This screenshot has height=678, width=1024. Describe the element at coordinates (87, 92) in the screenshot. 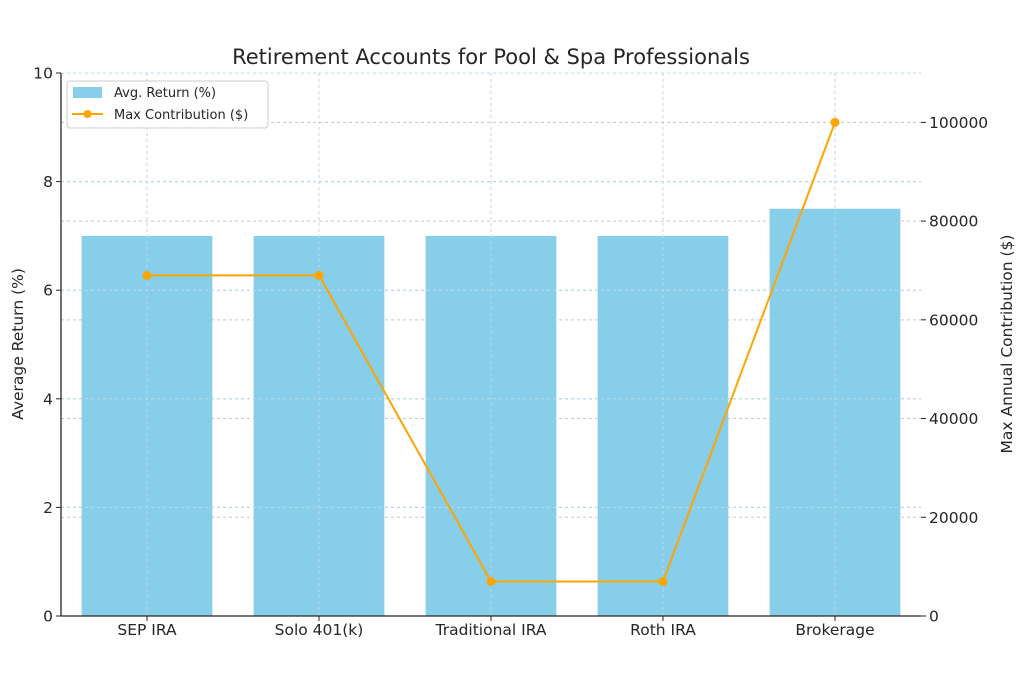

I see `legend-bar-swatch` at that location.